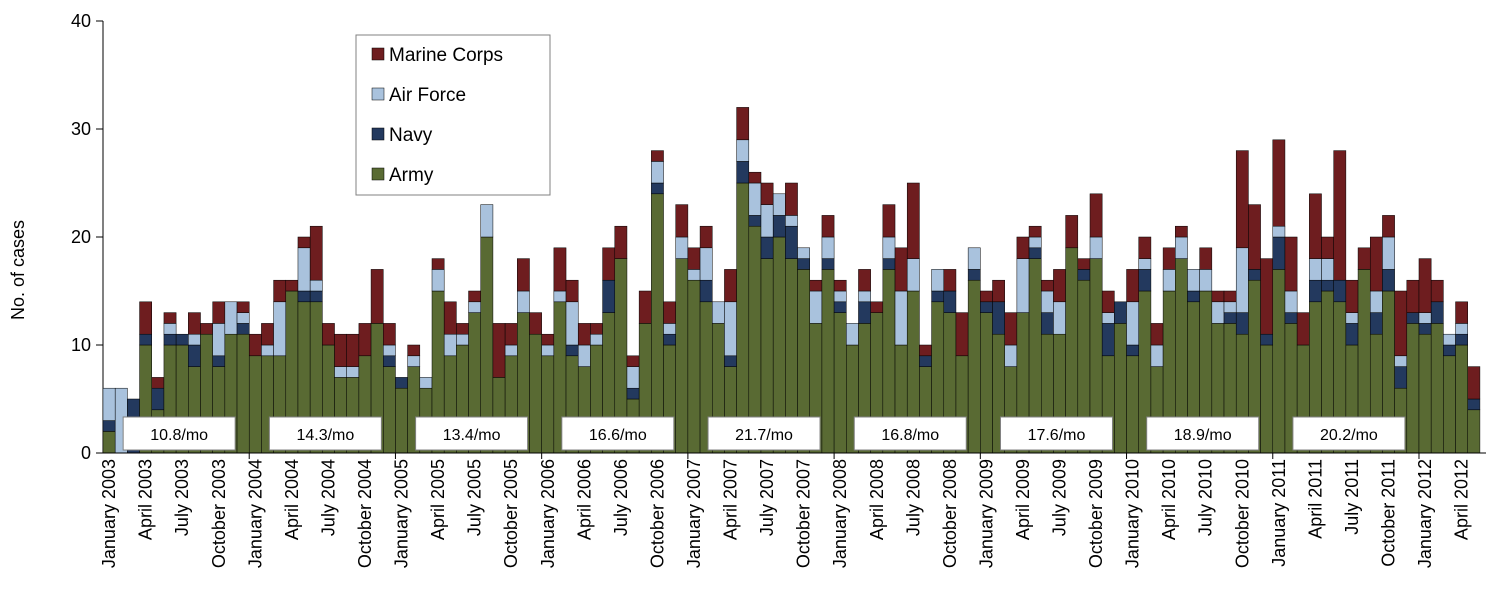 The width and height of the screenshot is (1494, 604). Describe the element at coordinates (472, 435) in the screenshot. I see `yearly-average-label: 13.4/mo` at that location.